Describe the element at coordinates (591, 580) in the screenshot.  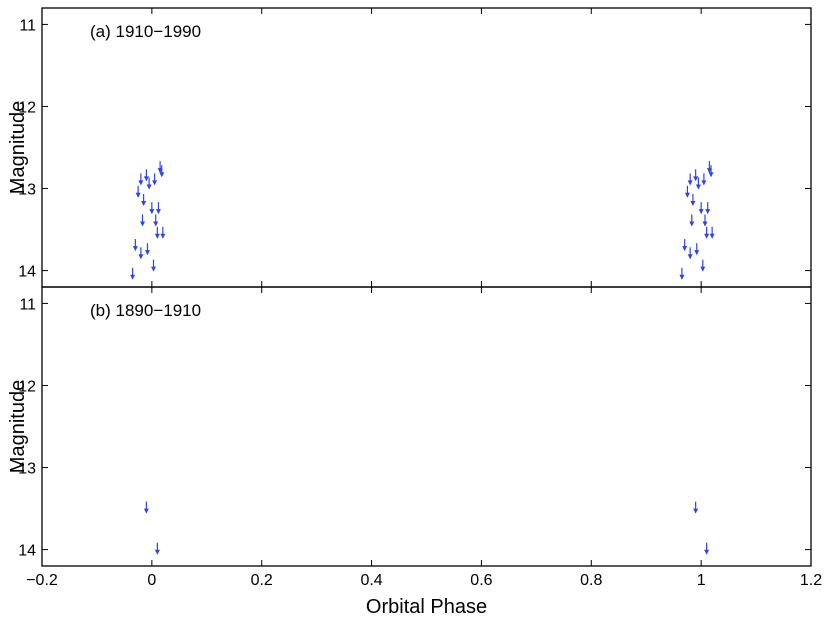
I see `x-tick-label: 0.8` at that location.